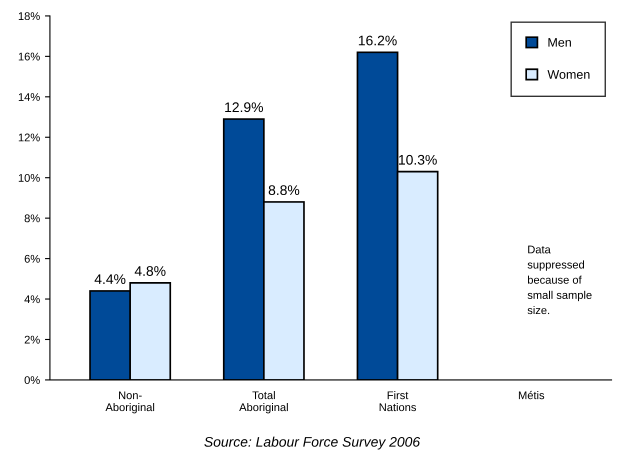 The height and width of the screenshot is (455, 624). I want to click on y-tick-label: 12%, so click(29, 138).